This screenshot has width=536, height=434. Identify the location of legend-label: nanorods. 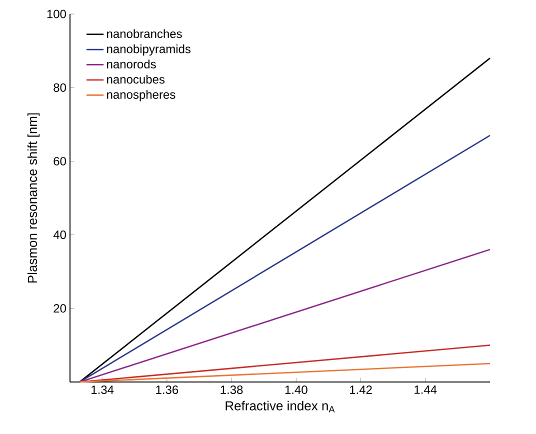
(131, 64).